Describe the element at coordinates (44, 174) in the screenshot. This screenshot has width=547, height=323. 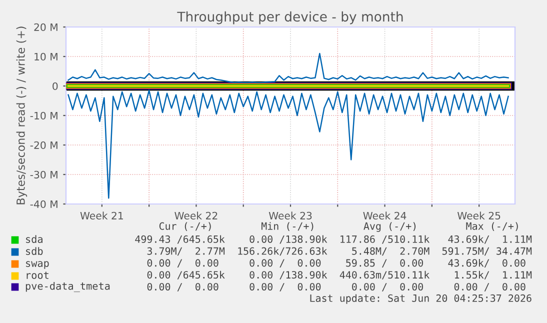
I see `y-tick-label: -30 M` at that location.